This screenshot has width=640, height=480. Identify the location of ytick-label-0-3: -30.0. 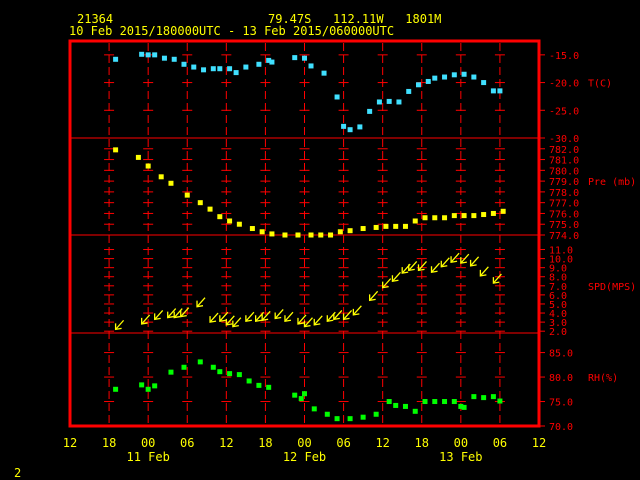
(564, 139).